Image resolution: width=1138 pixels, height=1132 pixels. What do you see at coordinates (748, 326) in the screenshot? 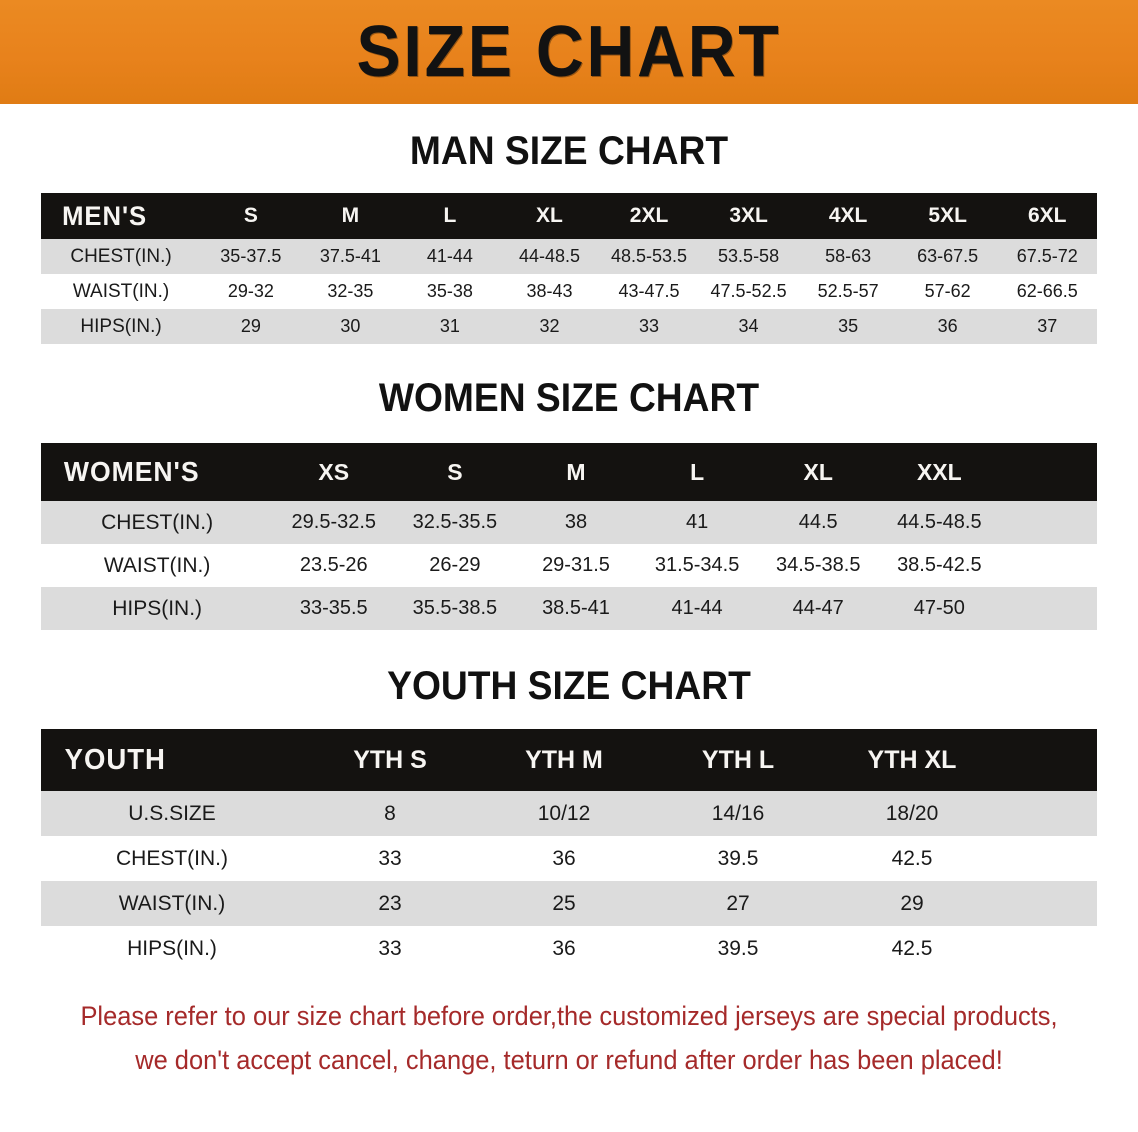
I see `man-hips-3xl: 34` at bounding box center [748, 326].